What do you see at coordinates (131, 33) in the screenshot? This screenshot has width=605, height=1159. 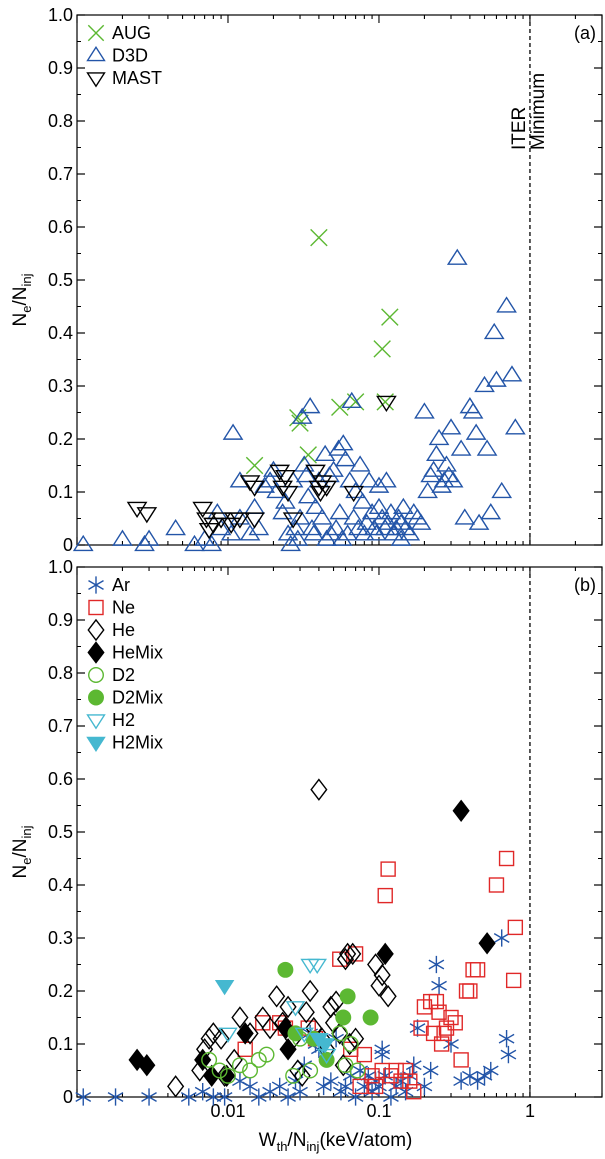 I see `legend-label: AUG` at bounding box center [131, 33].